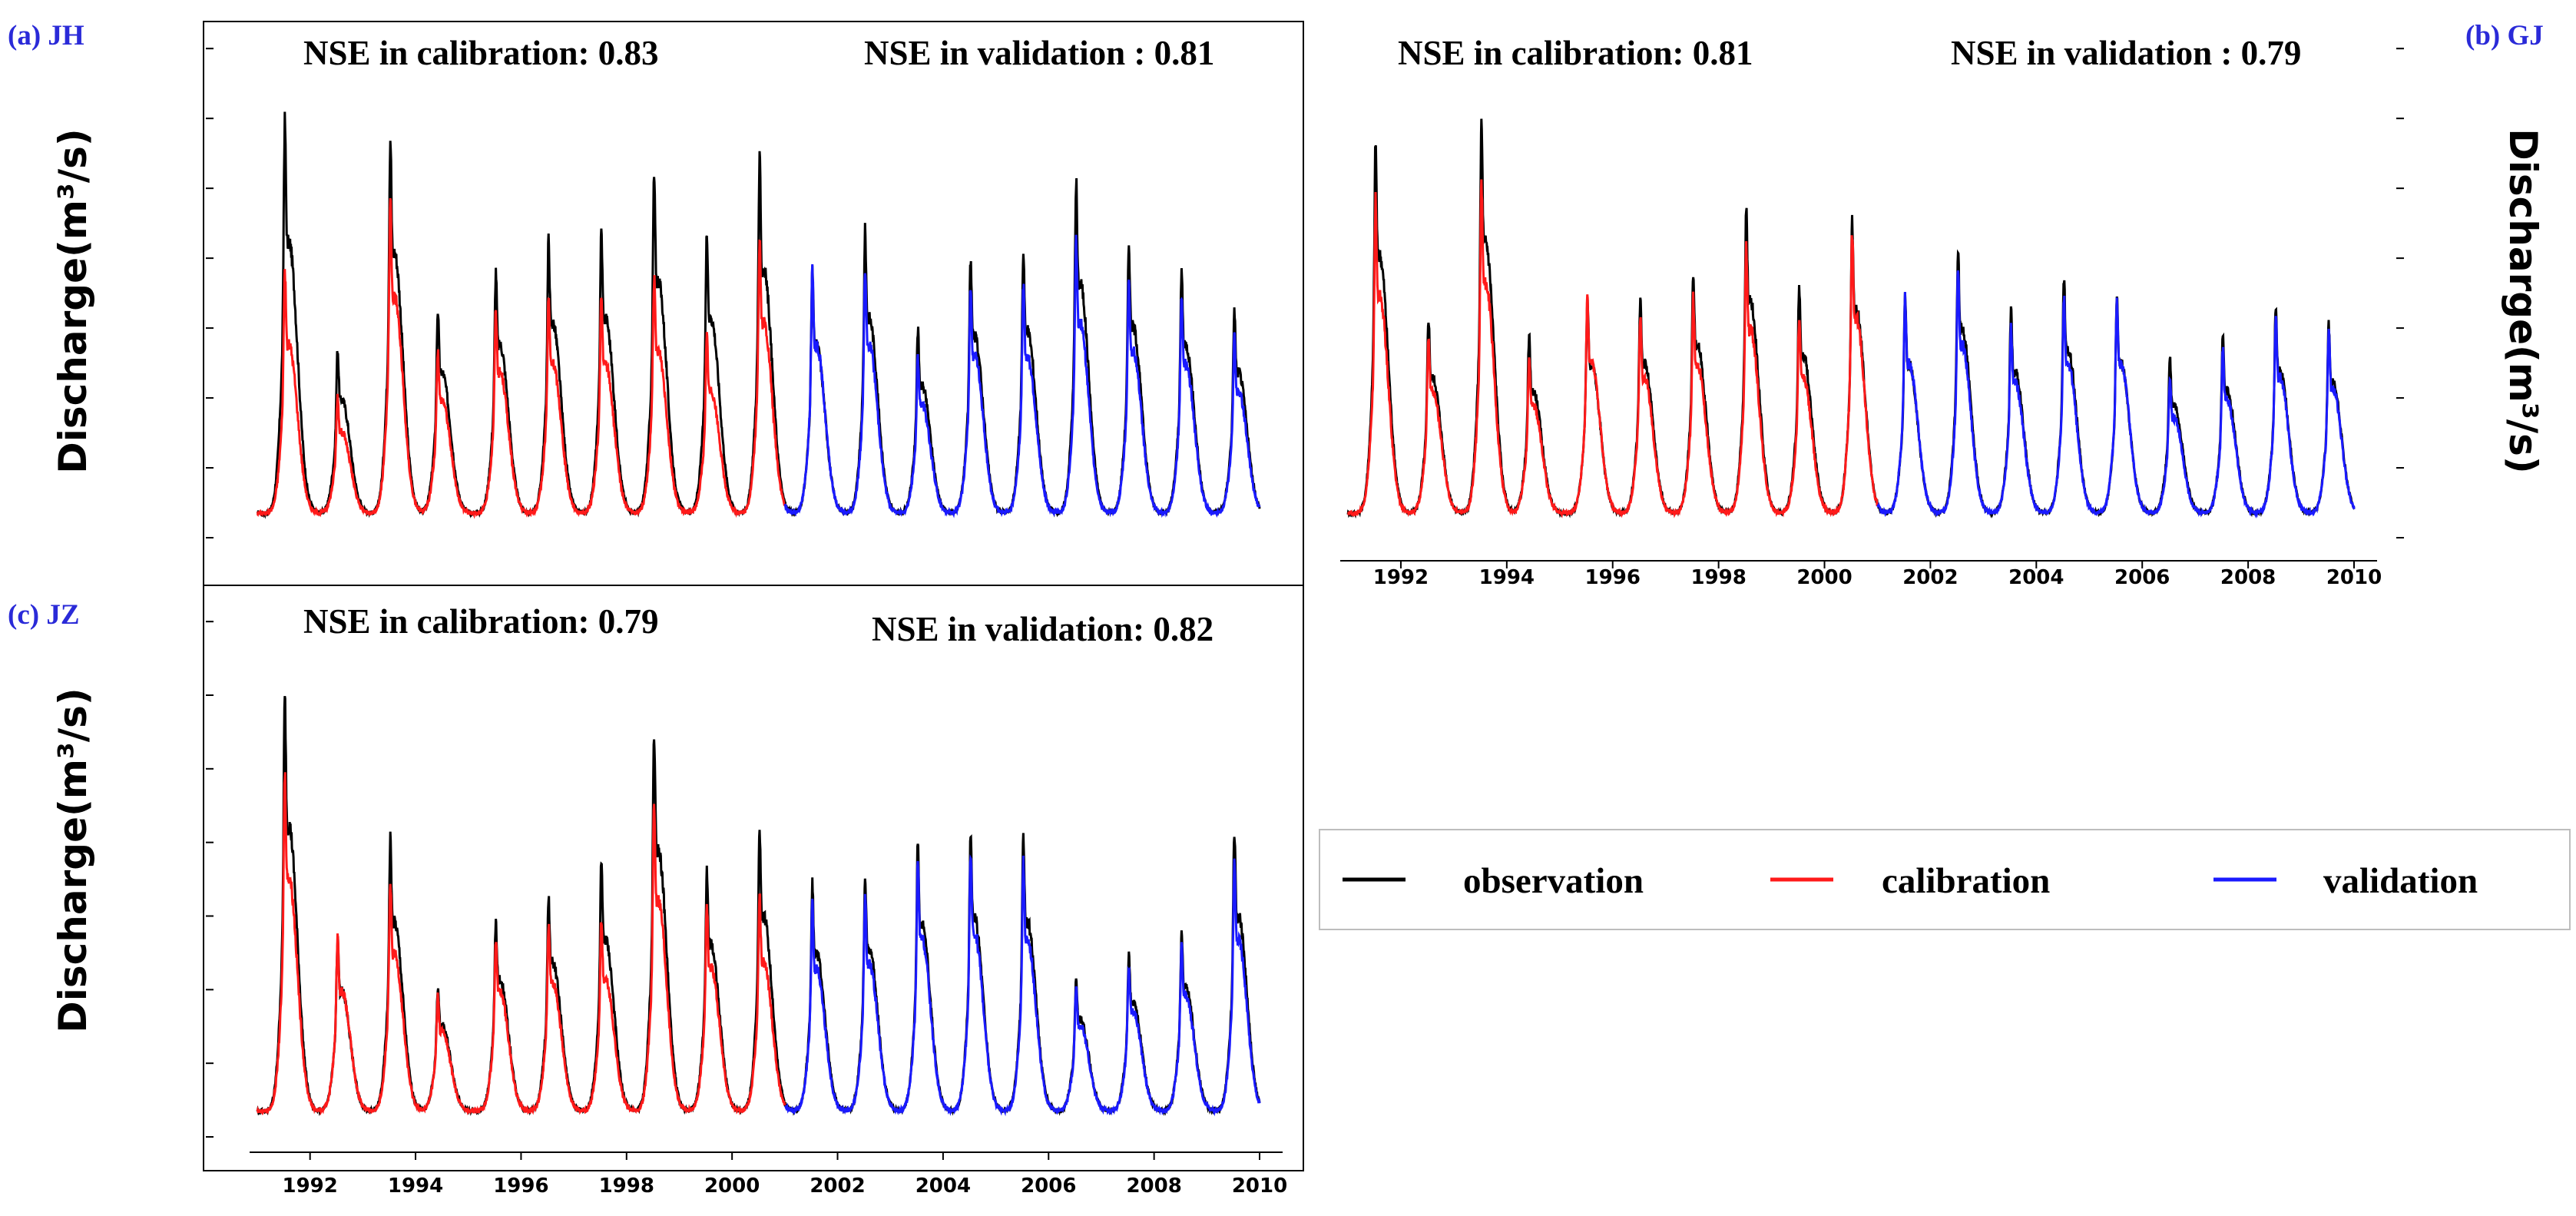 The image size is (2576, 1216). What do you see at coordinates (481, 621) in the screenshot?
I see `panel-c-nse-calibration: NSE in calibration: 0.79` at bounding box center [481, 621].